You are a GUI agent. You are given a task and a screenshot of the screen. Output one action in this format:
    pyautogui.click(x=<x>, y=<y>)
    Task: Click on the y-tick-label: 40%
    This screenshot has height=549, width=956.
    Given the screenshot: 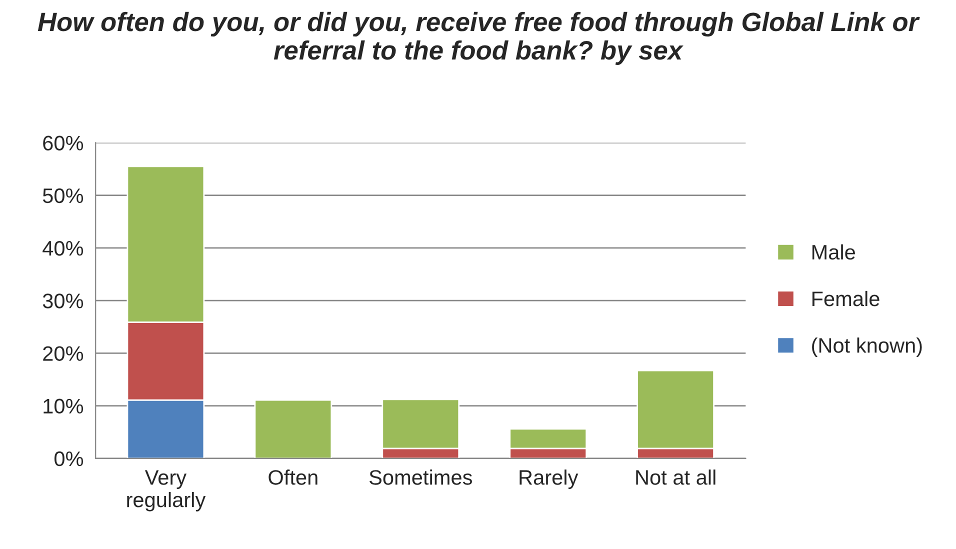 What is the action you would take?
    pyautogui.click(x=63, y=248)
    